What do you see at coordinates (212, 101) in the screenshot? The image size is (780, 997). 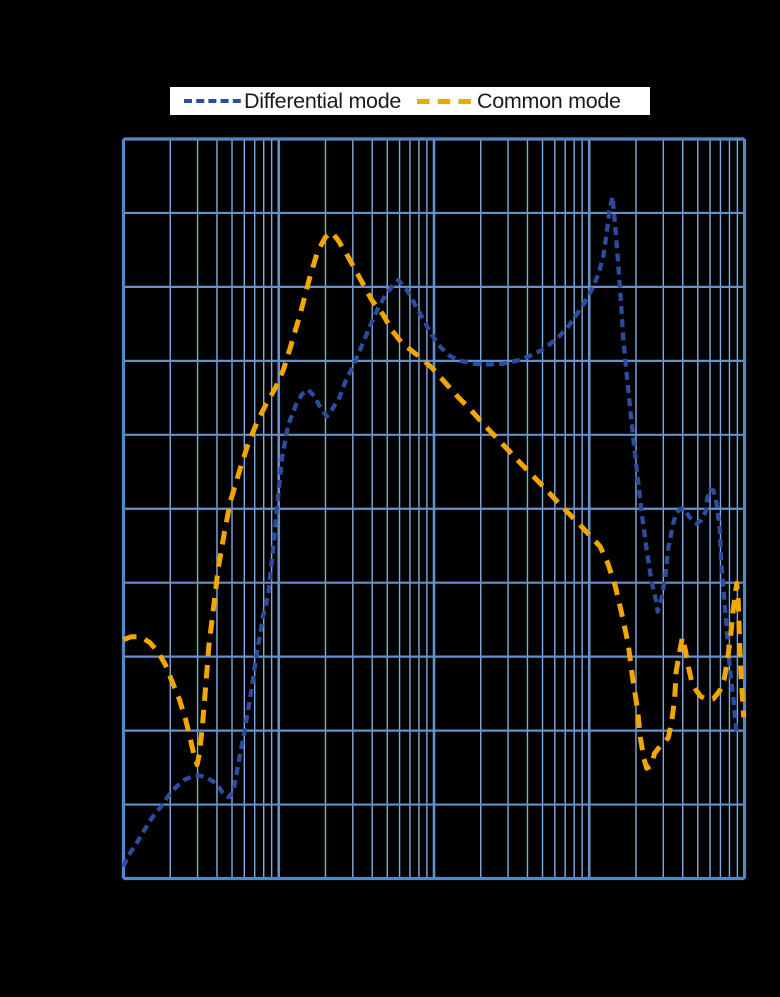 I see `differential-mode-dash-icon` at bounding box center [212, 101].